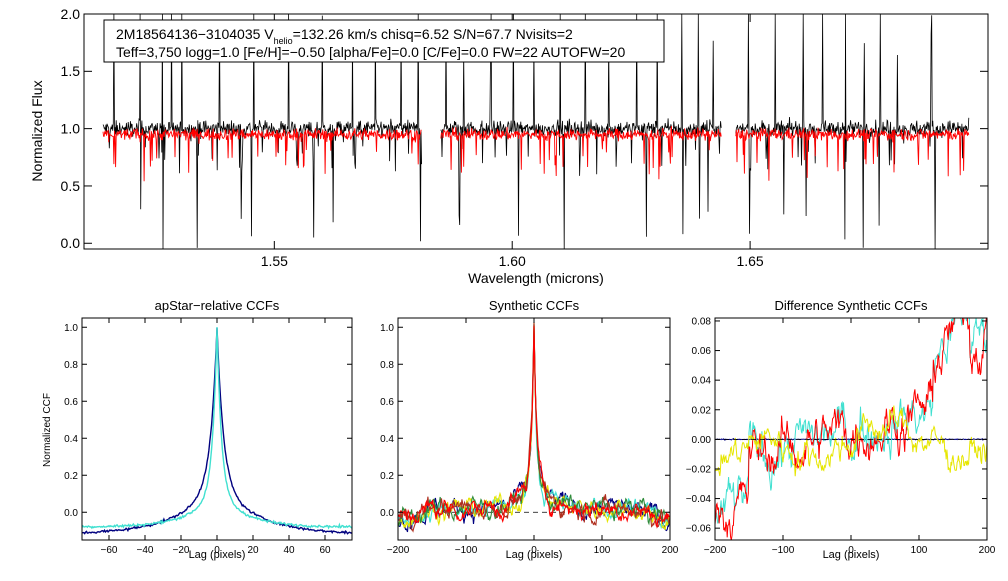  I want to click on y-tick-label: 2.0, so click(71, 14).